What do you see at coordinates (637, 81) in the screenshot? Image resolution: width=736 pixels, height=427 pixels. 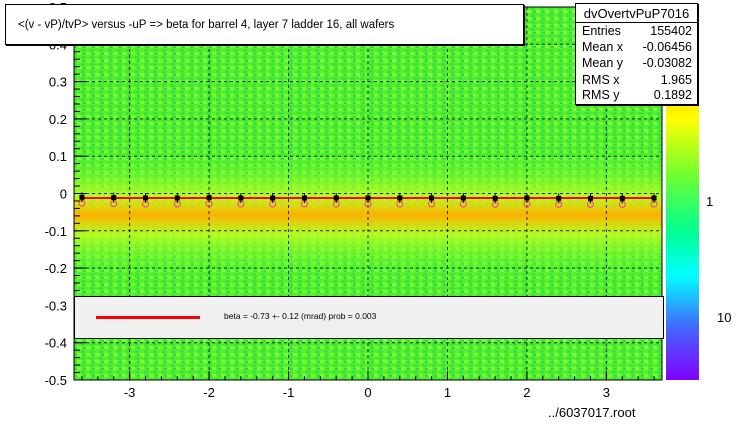 I see `stats-row-rms-x: RMS x 1.965` at bounding box center [637, 81].